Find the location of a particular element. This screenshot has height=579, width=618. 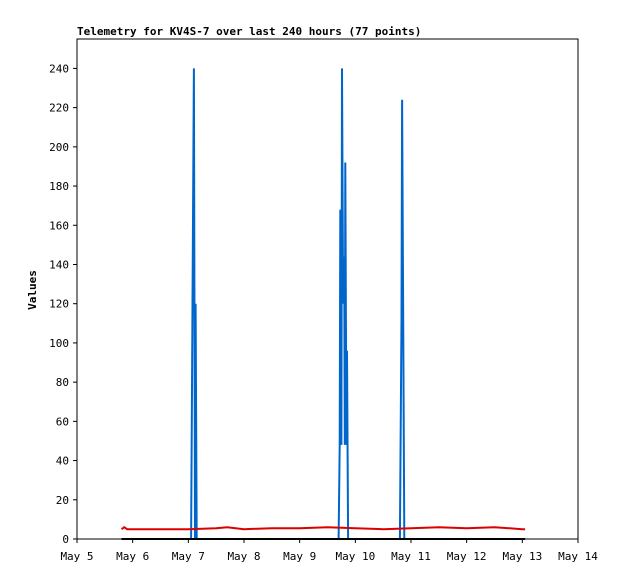

y-axis-label: Values is located at coordinates (32, 290).